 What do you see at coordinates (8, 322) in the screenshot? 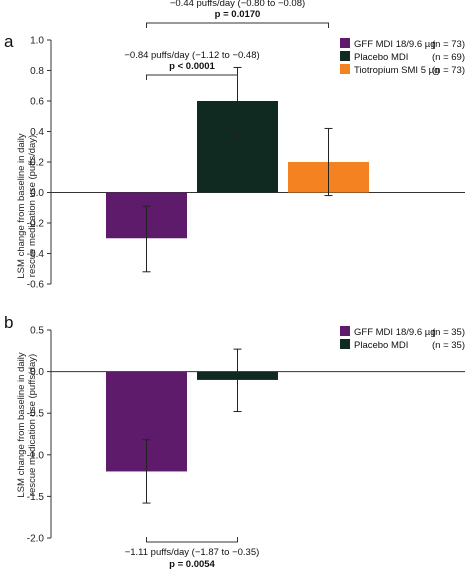
I see `panel-b-letter: b` at bounding box center [8, 322].